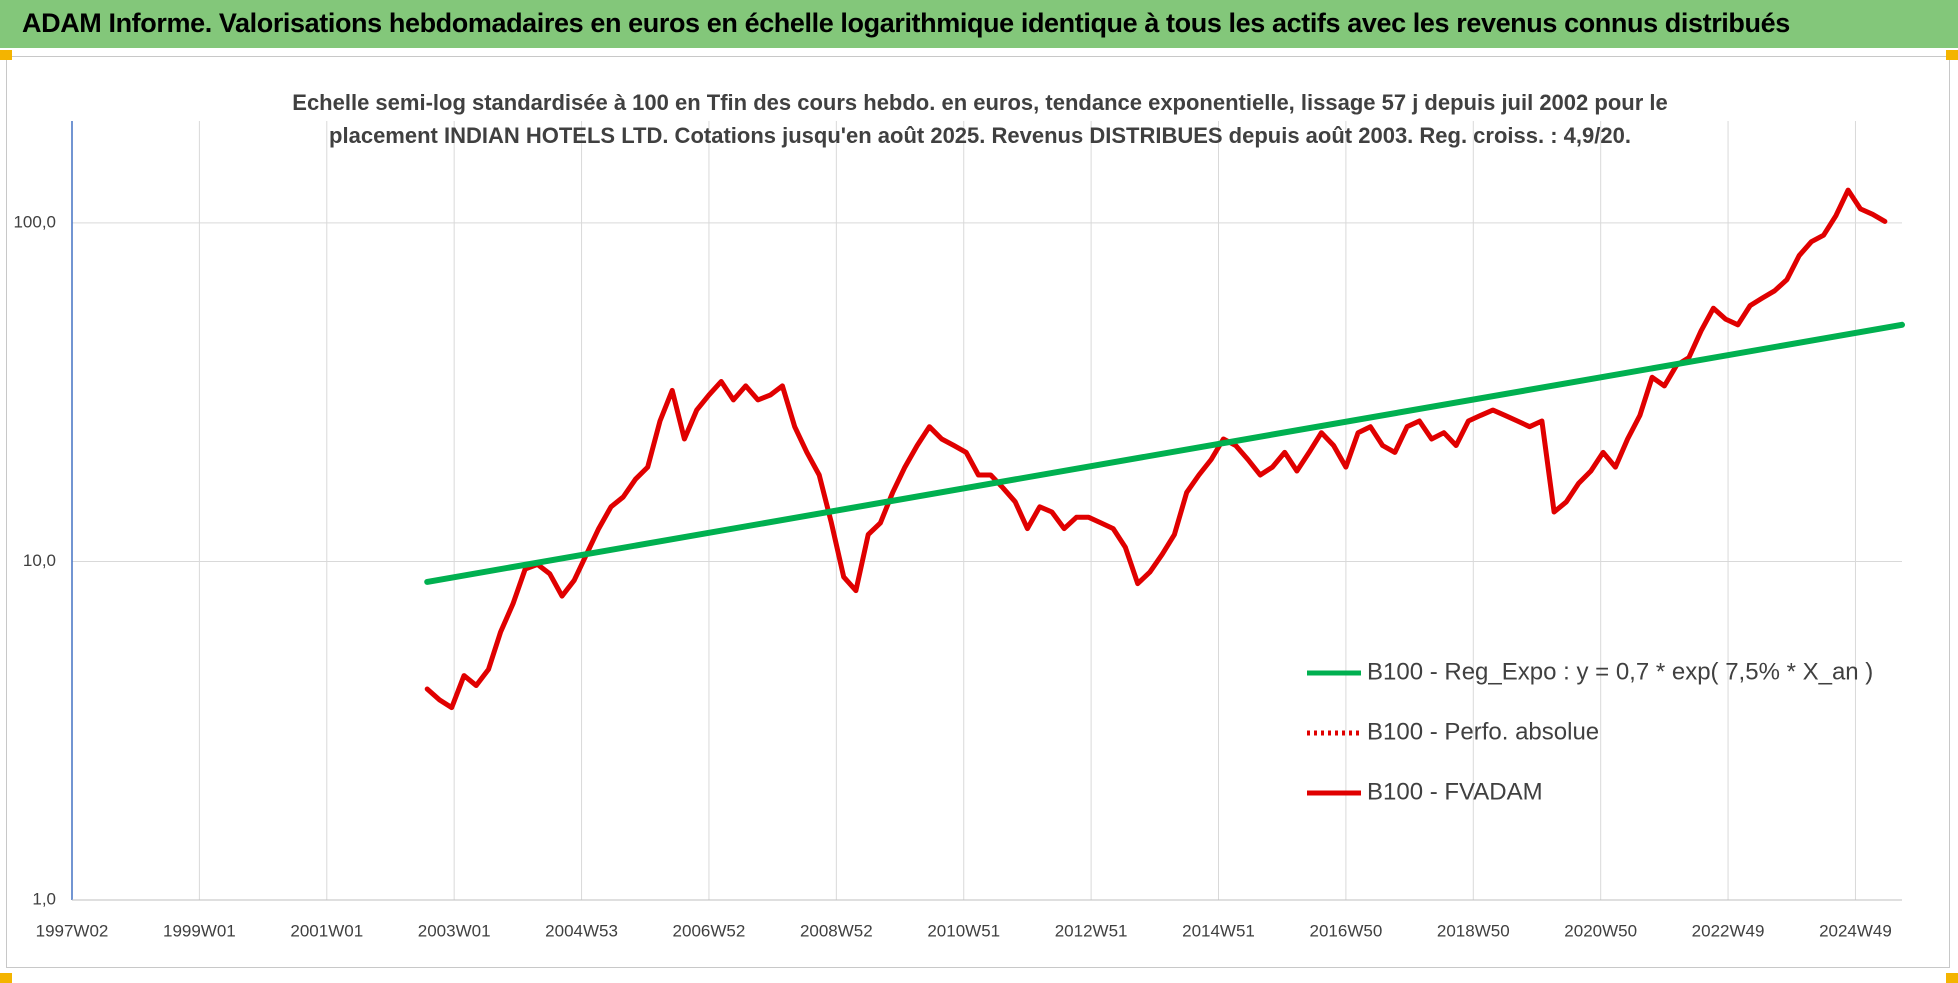  I want to click on x-tick-label: 2012W51, so click(1091, 930).